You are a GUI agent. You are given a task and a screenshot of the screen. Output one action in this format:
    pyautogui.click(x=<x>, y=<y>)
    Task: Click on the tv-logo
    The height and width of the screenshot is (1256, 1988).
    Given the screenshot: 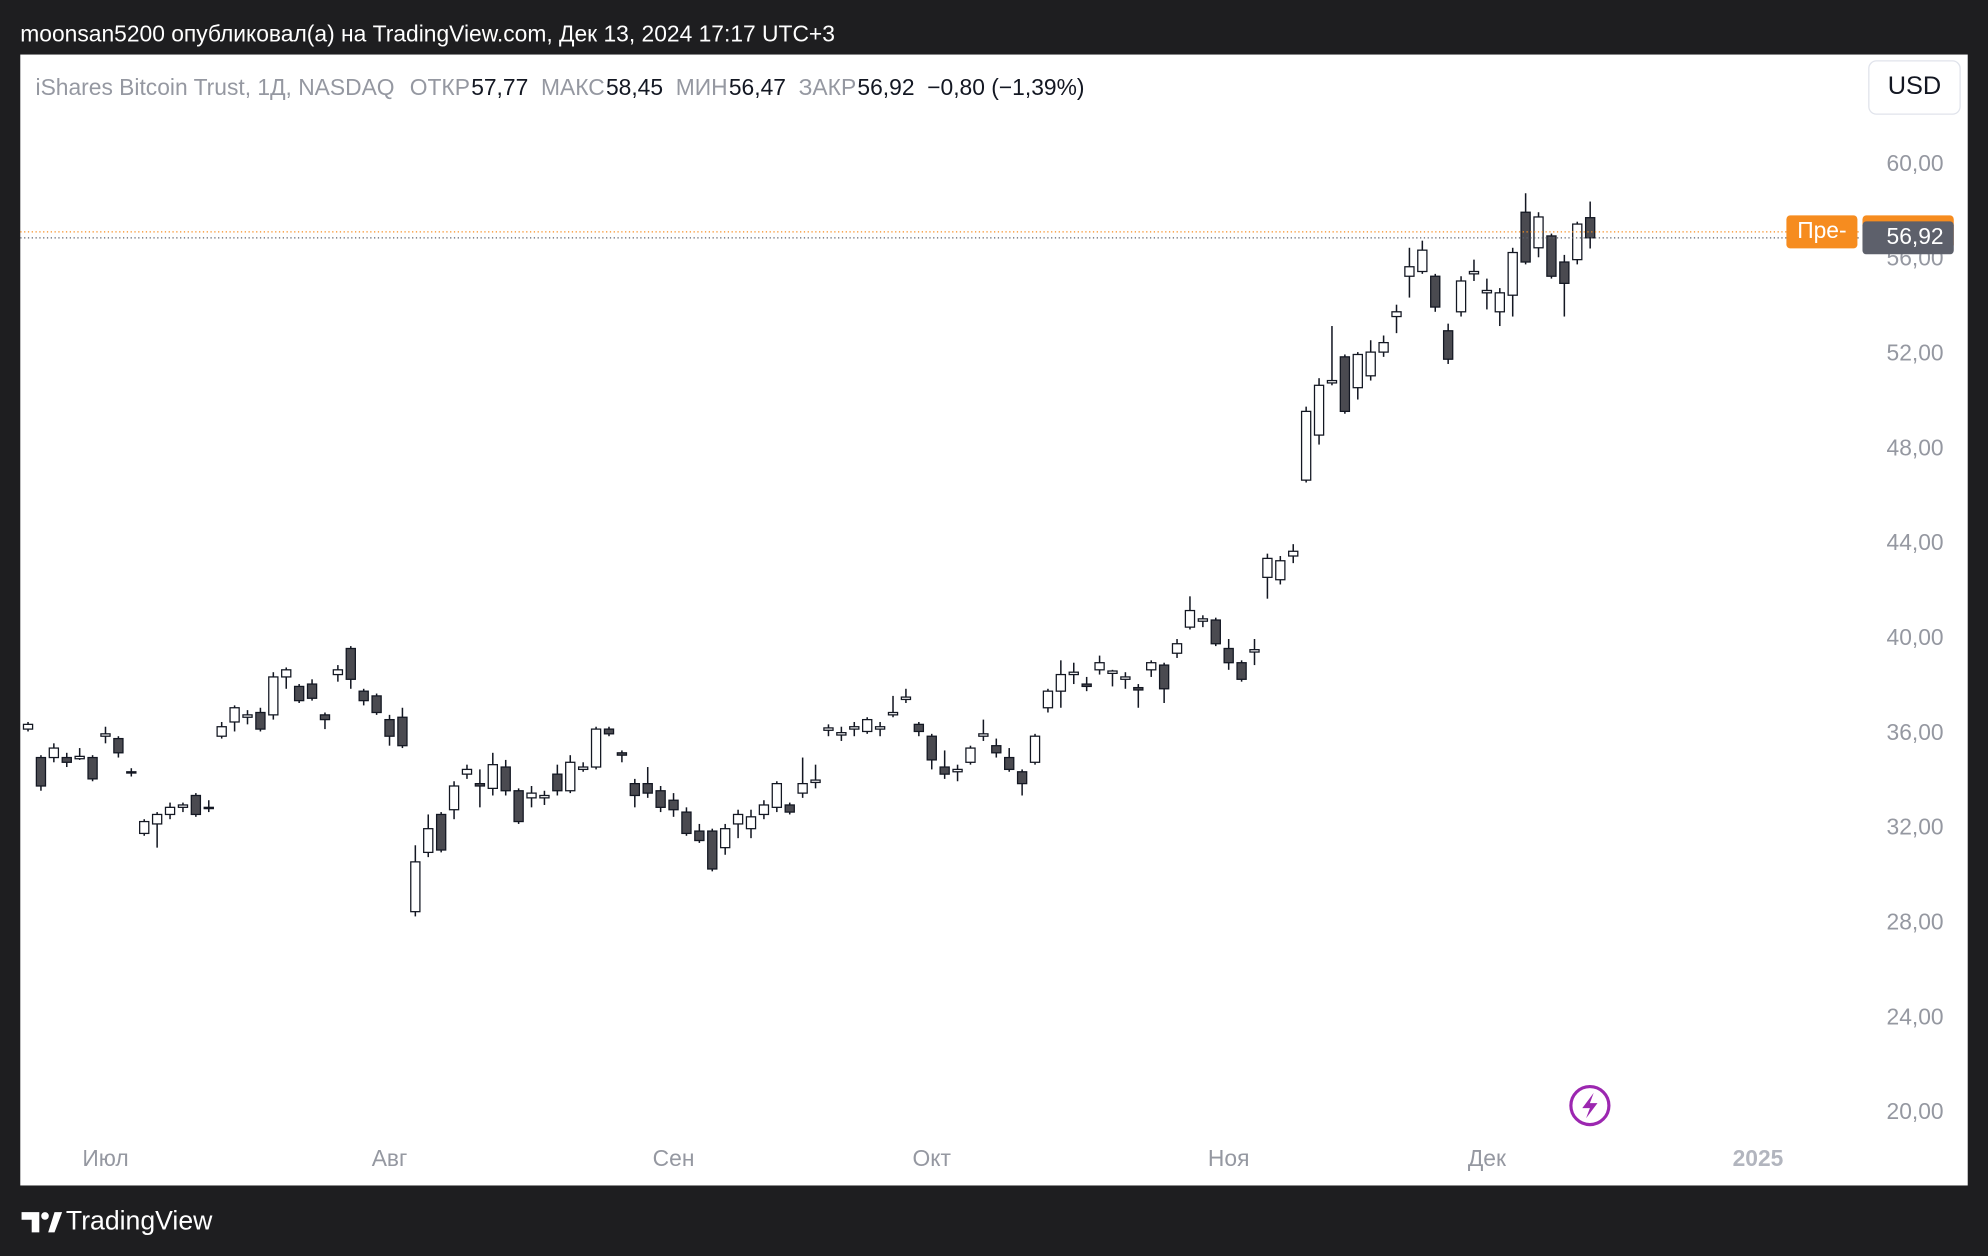 What is the action you would take?
    pyautogui.click(x=42, y=1222)
    